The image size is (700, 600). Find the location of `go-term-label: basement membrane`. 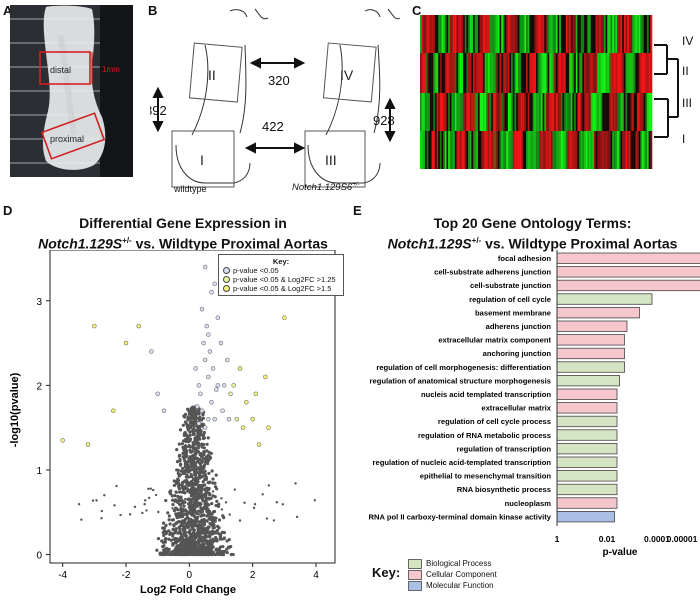

go-term-label: basement membrane is located at coordinates (513, 312).